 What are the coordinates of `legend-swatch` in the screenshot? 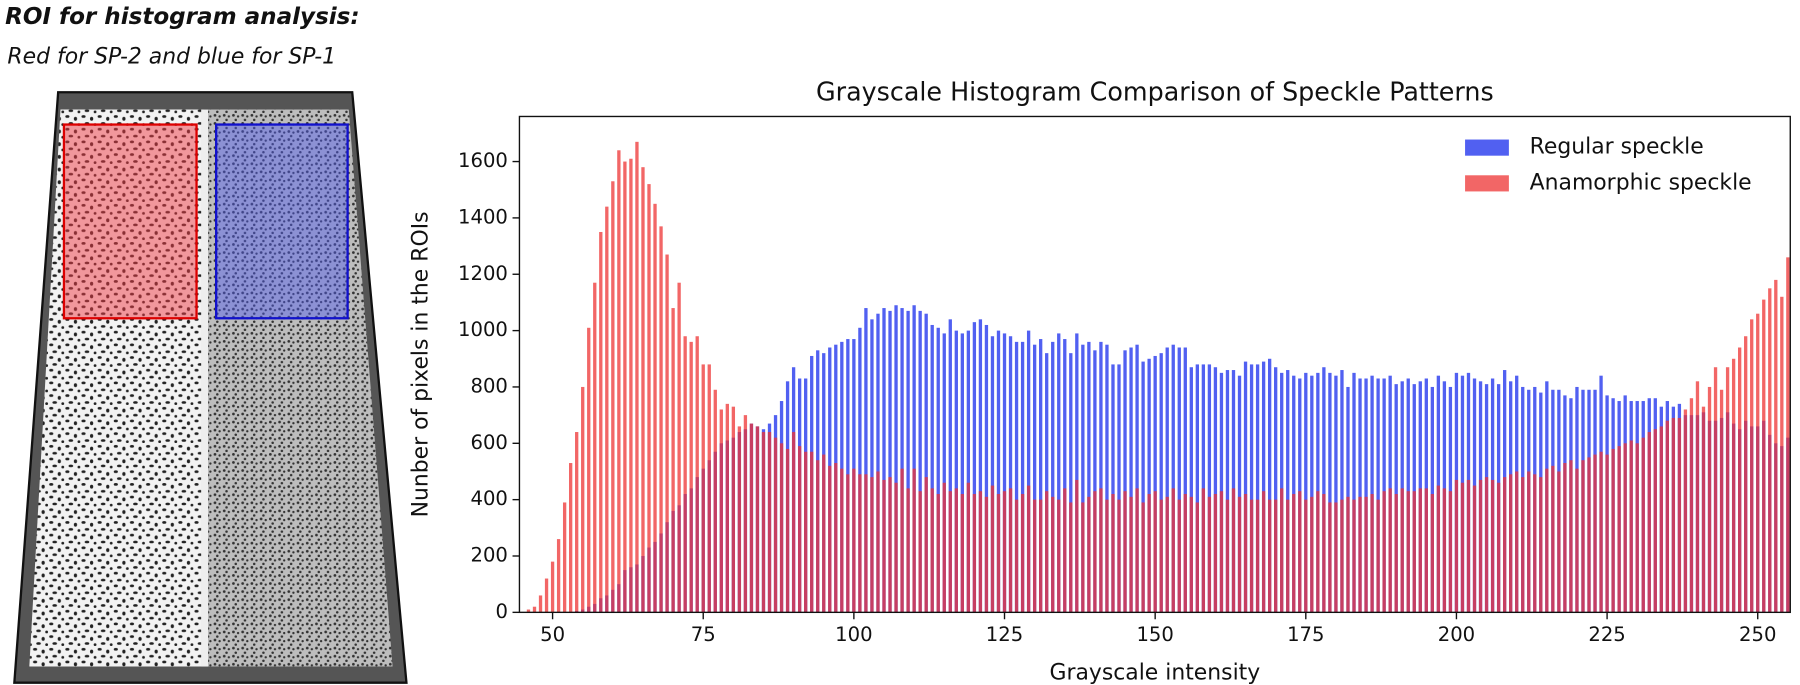 It's located at (1487, 183).